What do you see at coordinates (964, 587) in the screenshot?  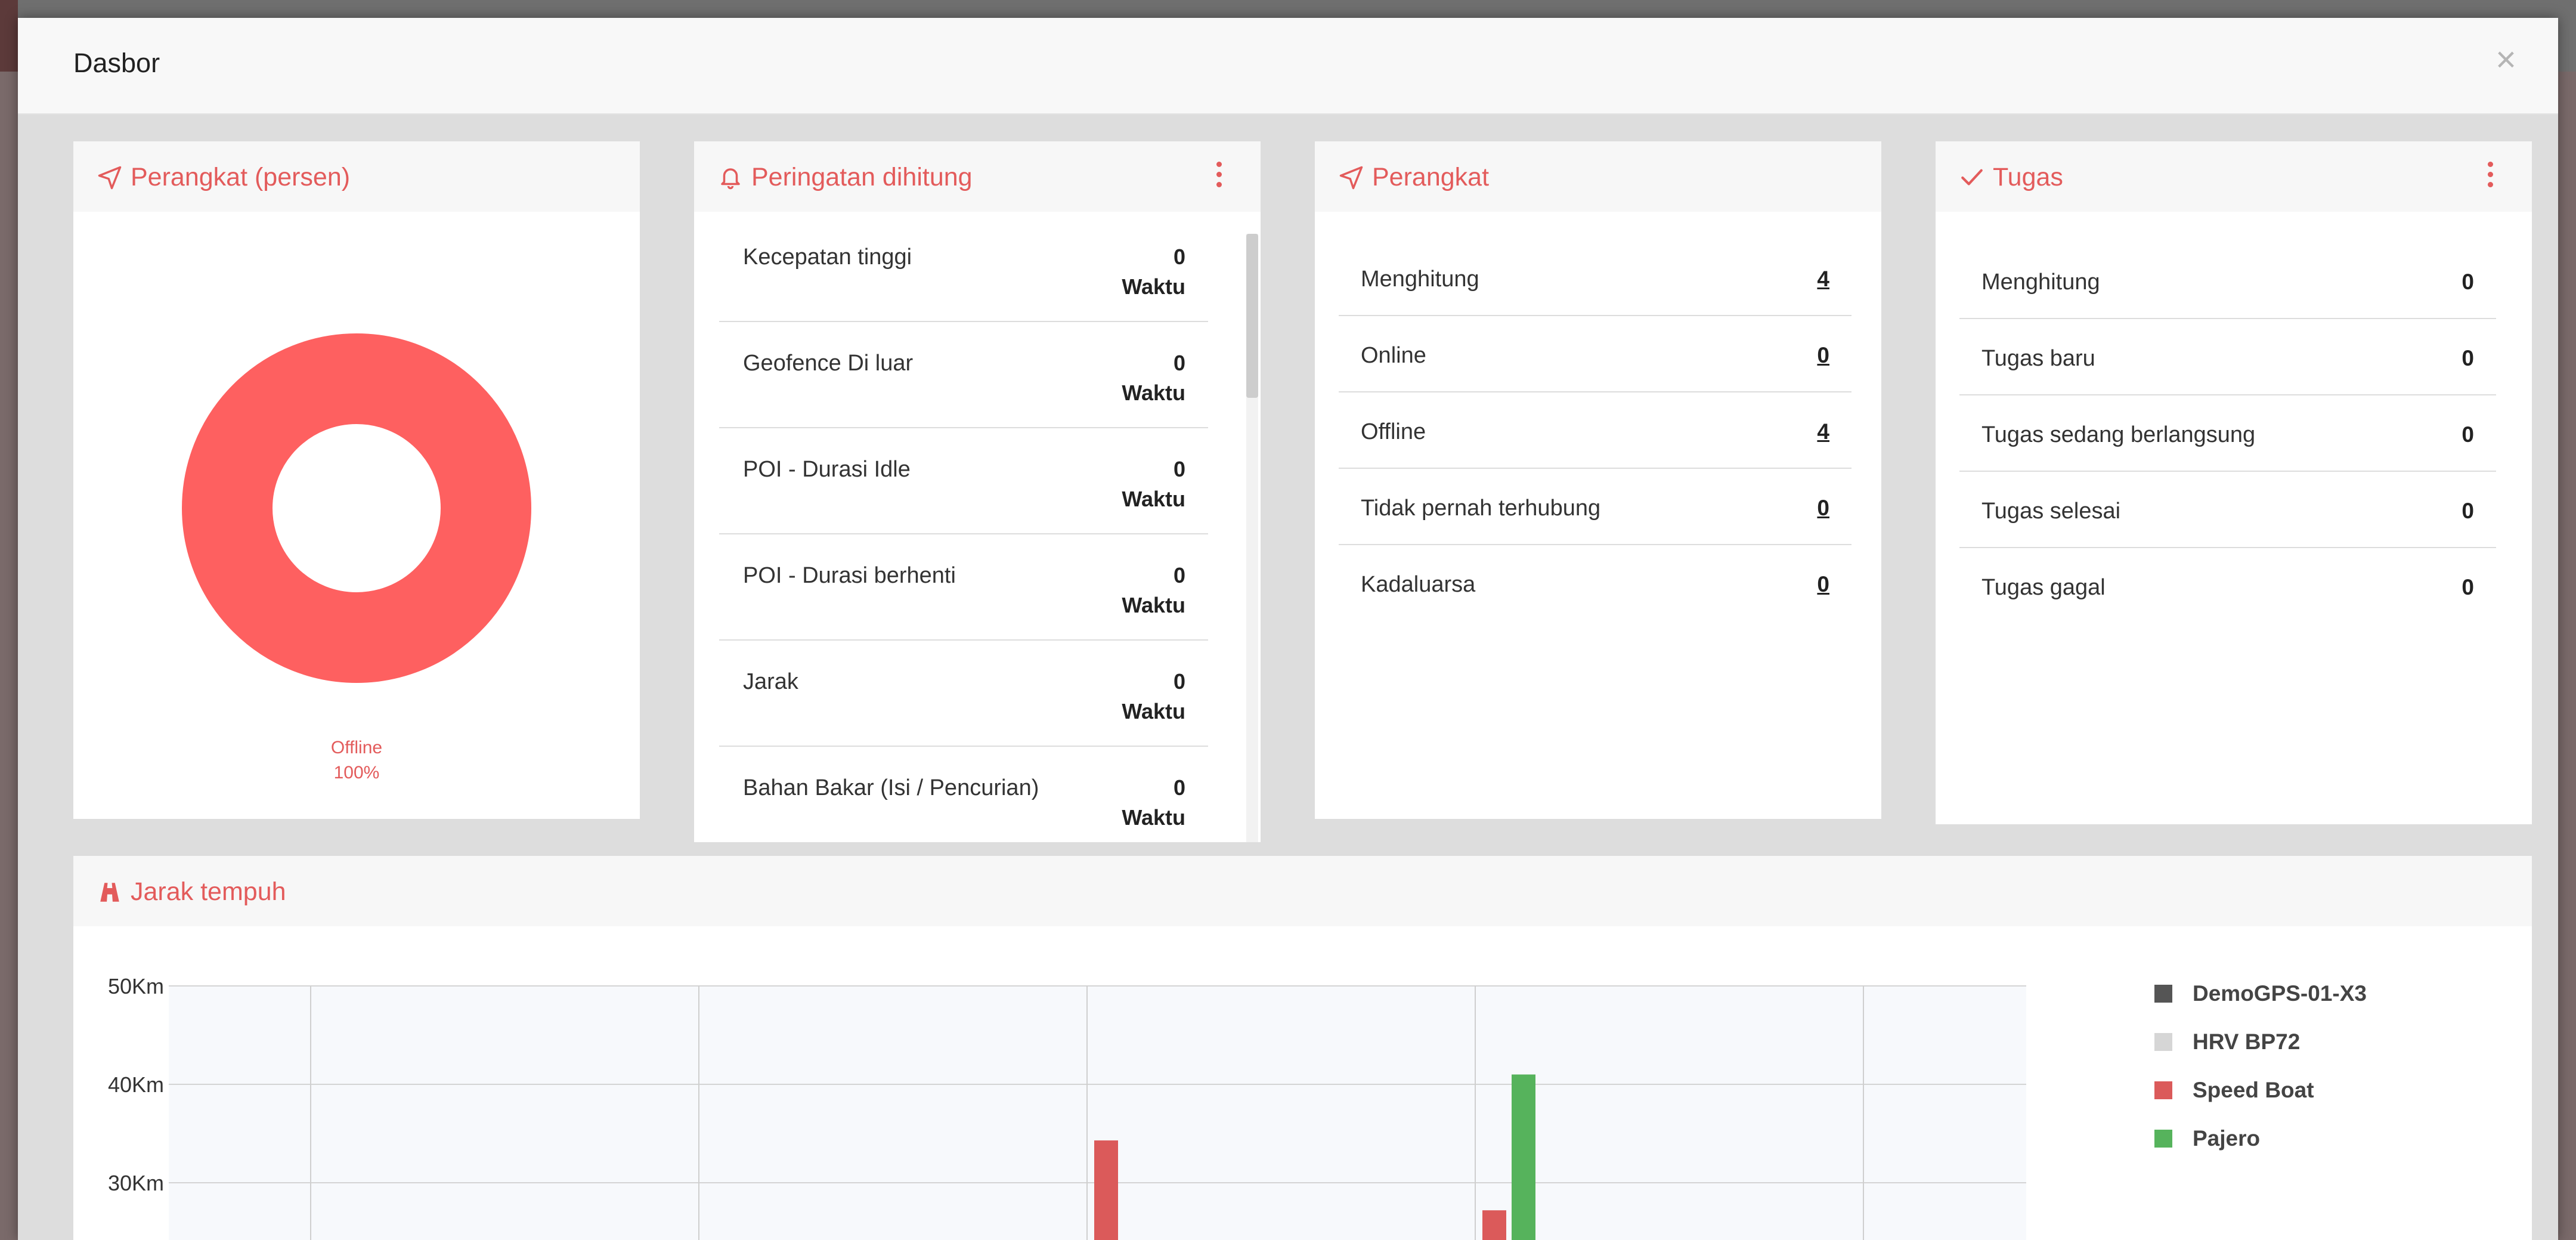 I see `list-item: POI - Durasi berhenti 0 Waktu` at bounding box center [964, 587].